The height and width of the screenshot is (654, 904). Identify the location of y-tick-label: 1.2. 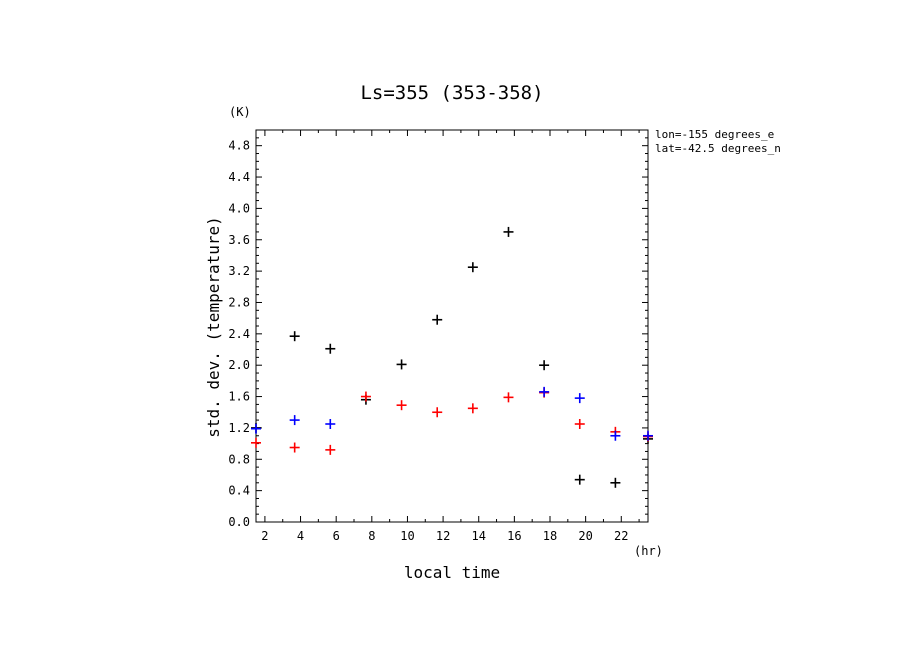
(239, 428).